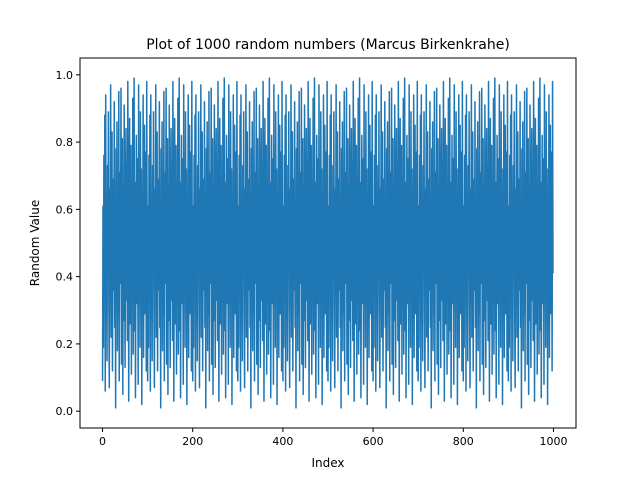 The width and height of the screenshot is (640, 484). What do you see at coordinates (333, 438) in the screenshot?
I see `x-axis-ticks: 0 200 400 600 800 1000` at bounding box center [333, 438].